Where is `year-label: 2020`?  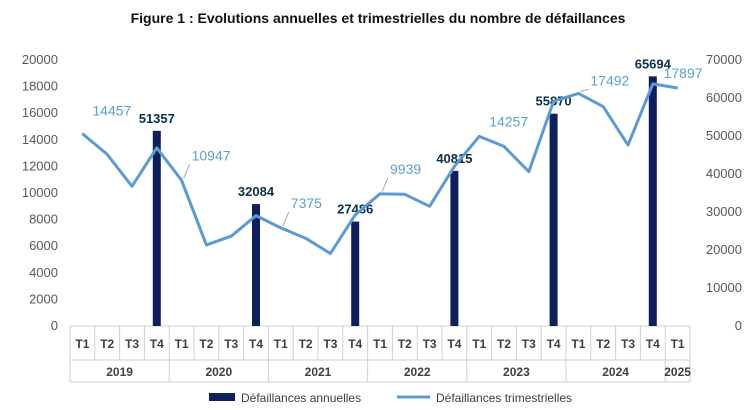 year-label: 2020 is located at coordinates (218, 372).